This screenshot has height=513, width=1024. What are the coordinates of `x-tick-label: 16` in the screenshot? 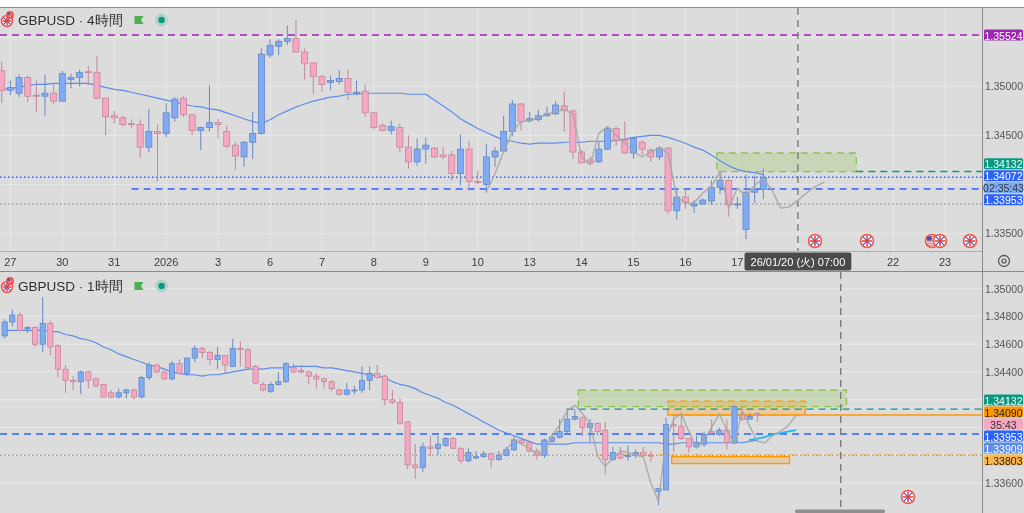 It's located at (685, 261).